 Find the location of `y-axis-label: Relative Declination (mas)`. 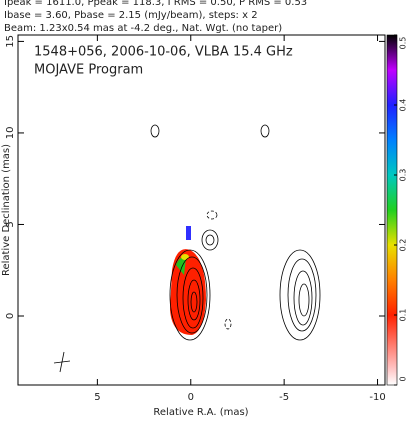

y-axis-label: Relative Declination (mas) is located at coordinates (6, 210).